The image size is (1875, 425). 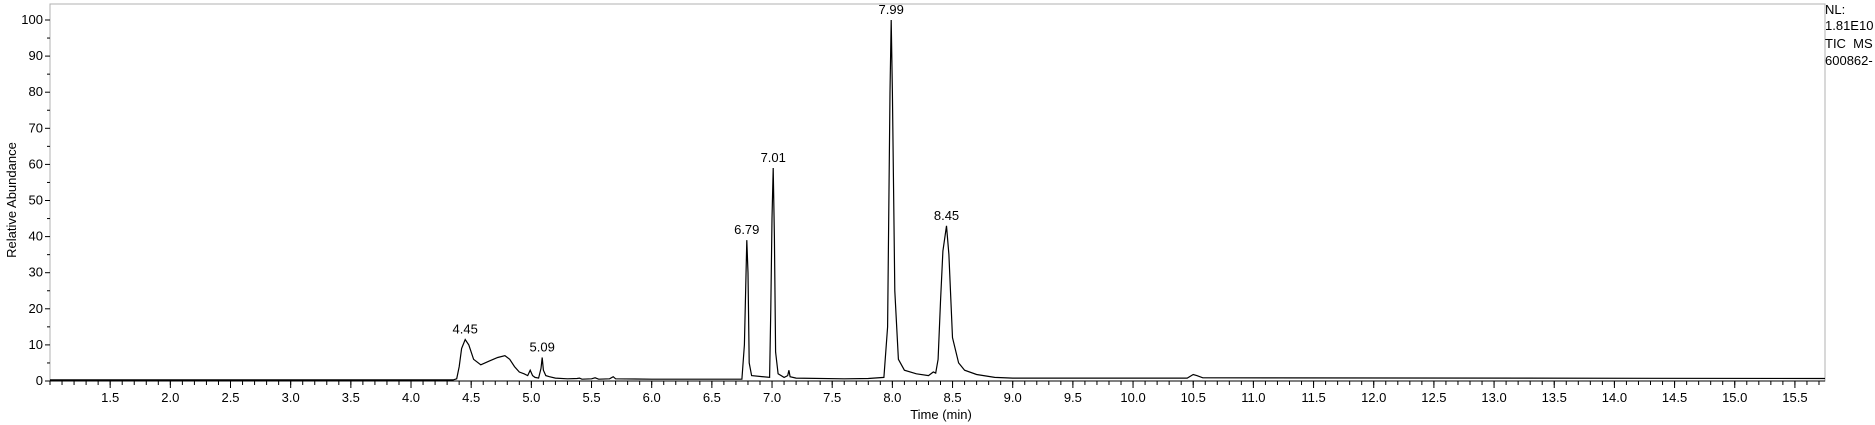 I want to click on x-tick-label: 6.0, so click(x=652, y=397).